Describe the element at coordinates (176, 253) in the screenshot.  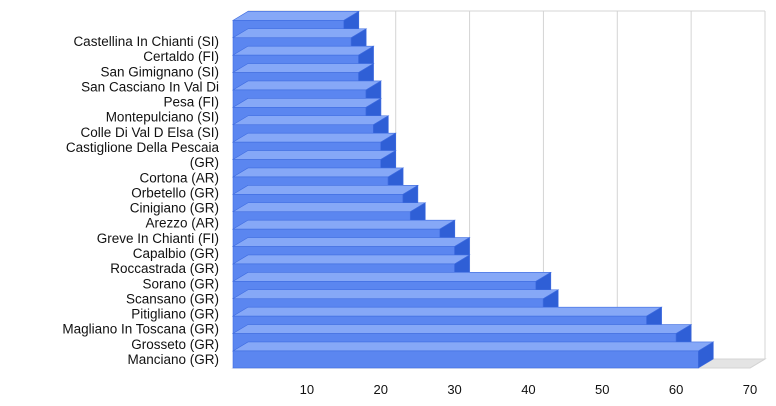
I see `category-label: Capalbio (GR)` at that location.